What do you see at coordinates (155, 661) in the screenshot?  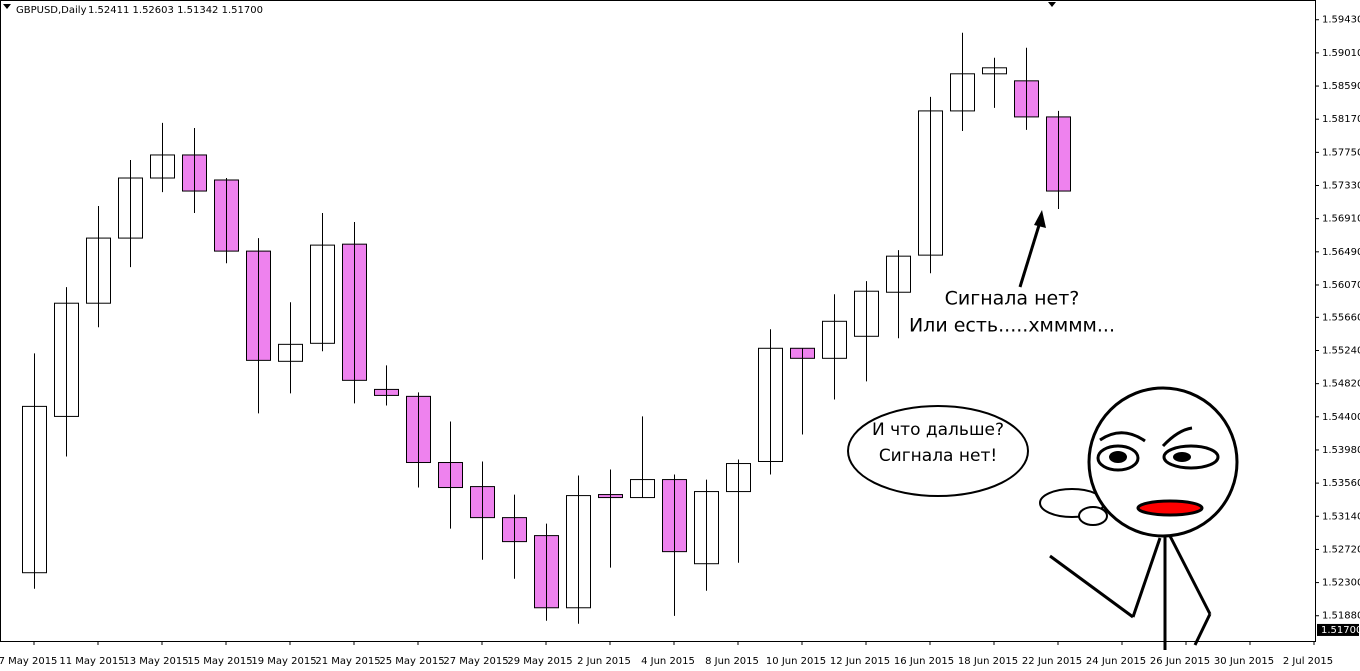 I see `x-tick-label: 13 May 2015` at bounding box center [155, 661].